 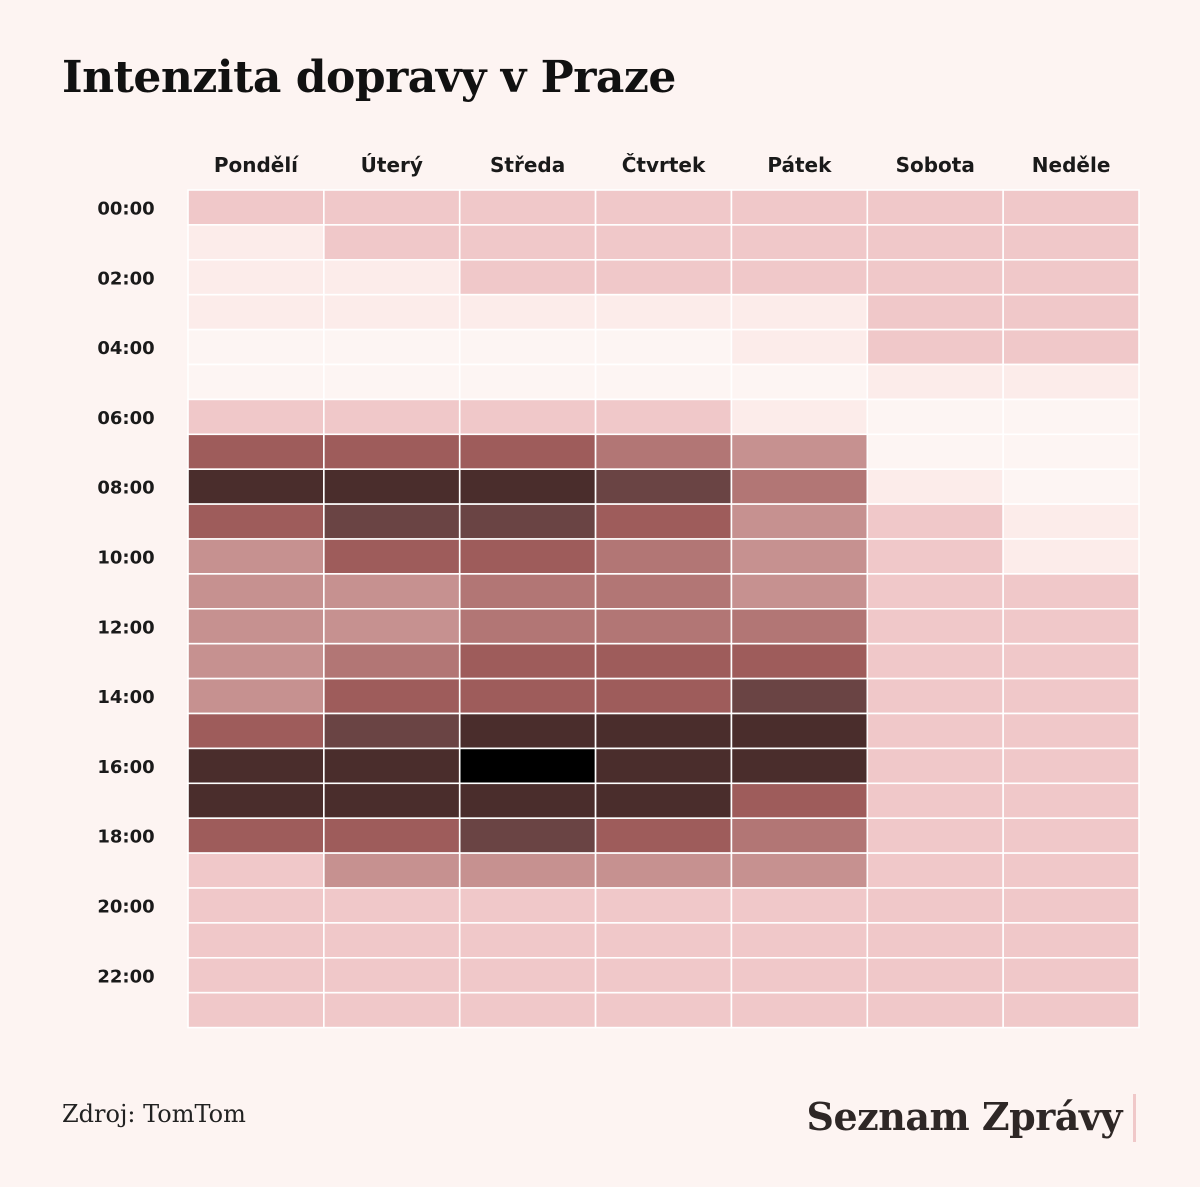 I want to click on column-label: Čtvrtek, so click(x=664, y=165).